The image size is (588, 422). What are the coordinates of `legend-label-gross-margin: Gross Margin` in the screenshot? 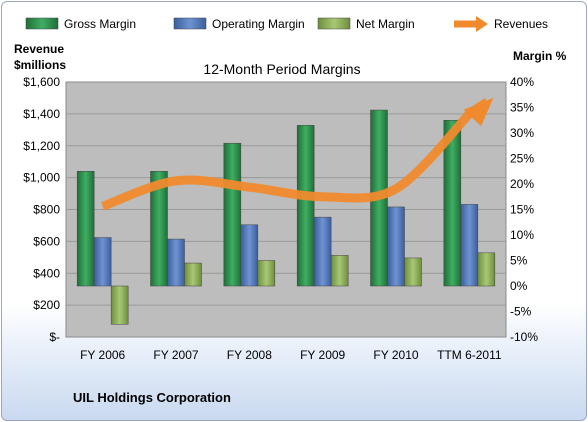 It's located at (100, 24).